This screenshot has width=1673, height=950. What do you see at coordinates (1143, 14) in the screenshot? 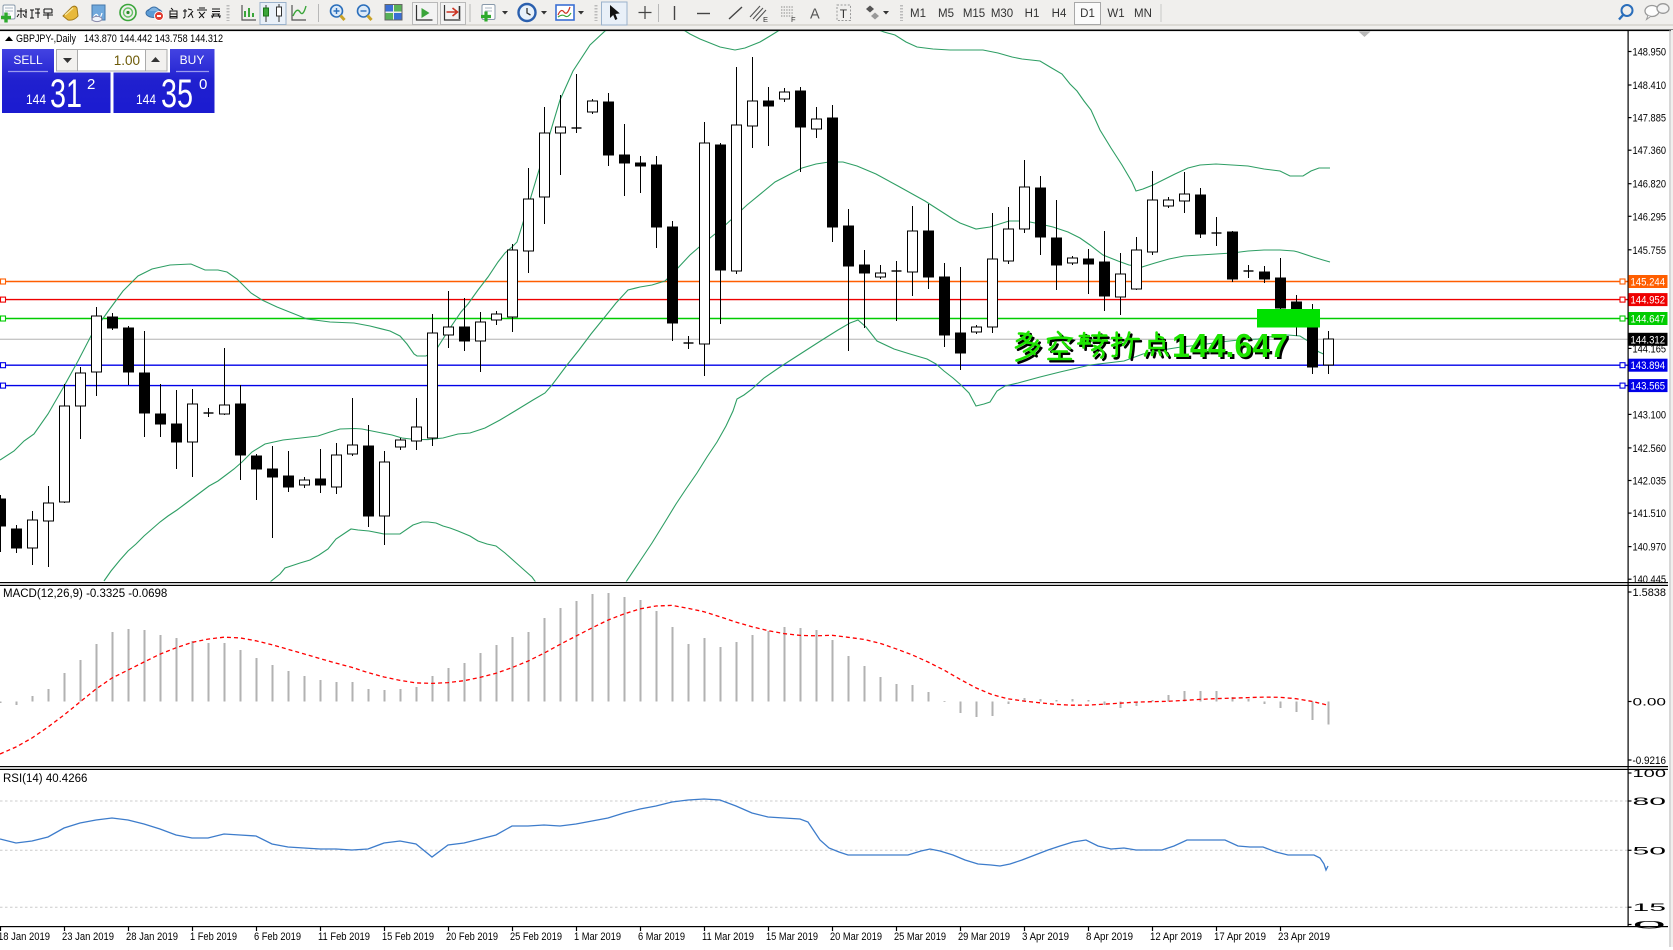
I see `svg-text: MN` at bounding box center [1143, 14].